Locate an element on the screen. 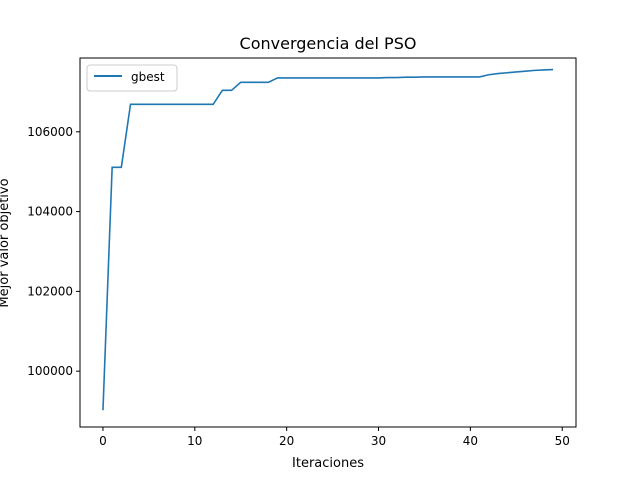  legend-box is located at coordinates (132, 78).